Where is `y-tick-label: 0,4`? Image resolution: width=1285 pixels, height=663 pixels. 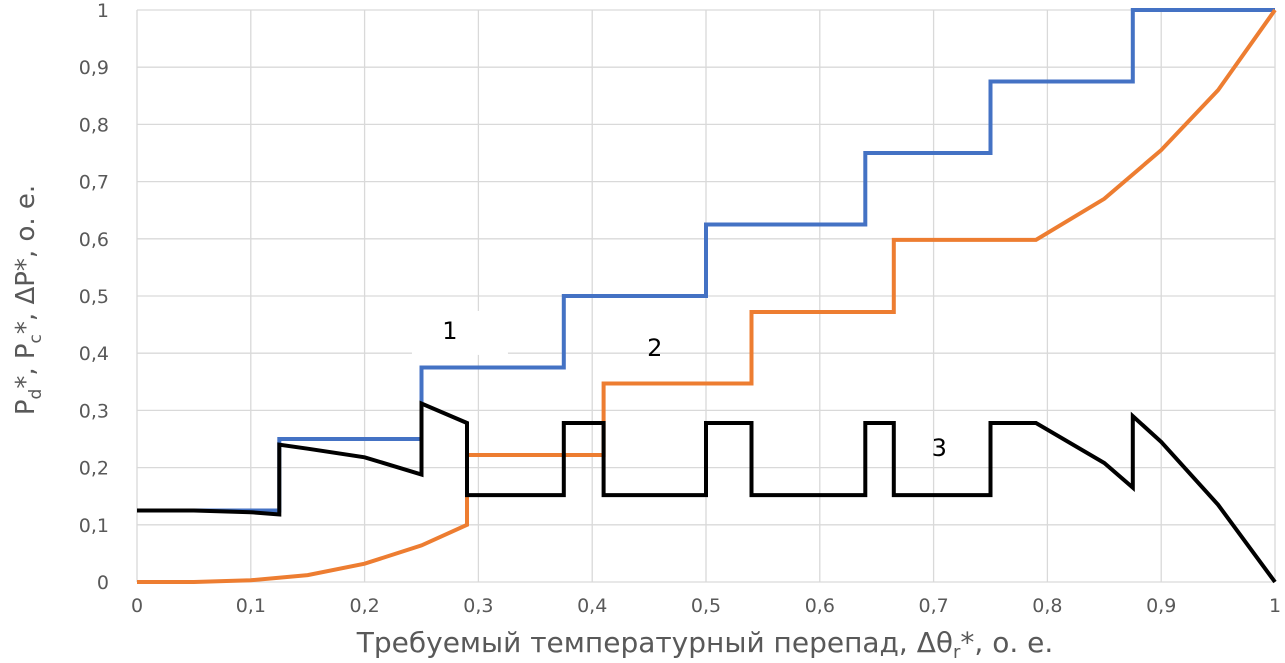
y-tick-label: 0,4 is located at coordinates (94, 354).